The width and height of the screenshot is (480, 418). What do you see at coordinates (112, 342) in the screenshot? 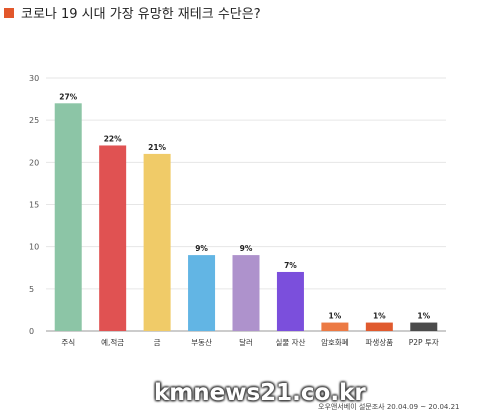
I see `x-tick-label: 예,적금` at bounding box center [112, 342].